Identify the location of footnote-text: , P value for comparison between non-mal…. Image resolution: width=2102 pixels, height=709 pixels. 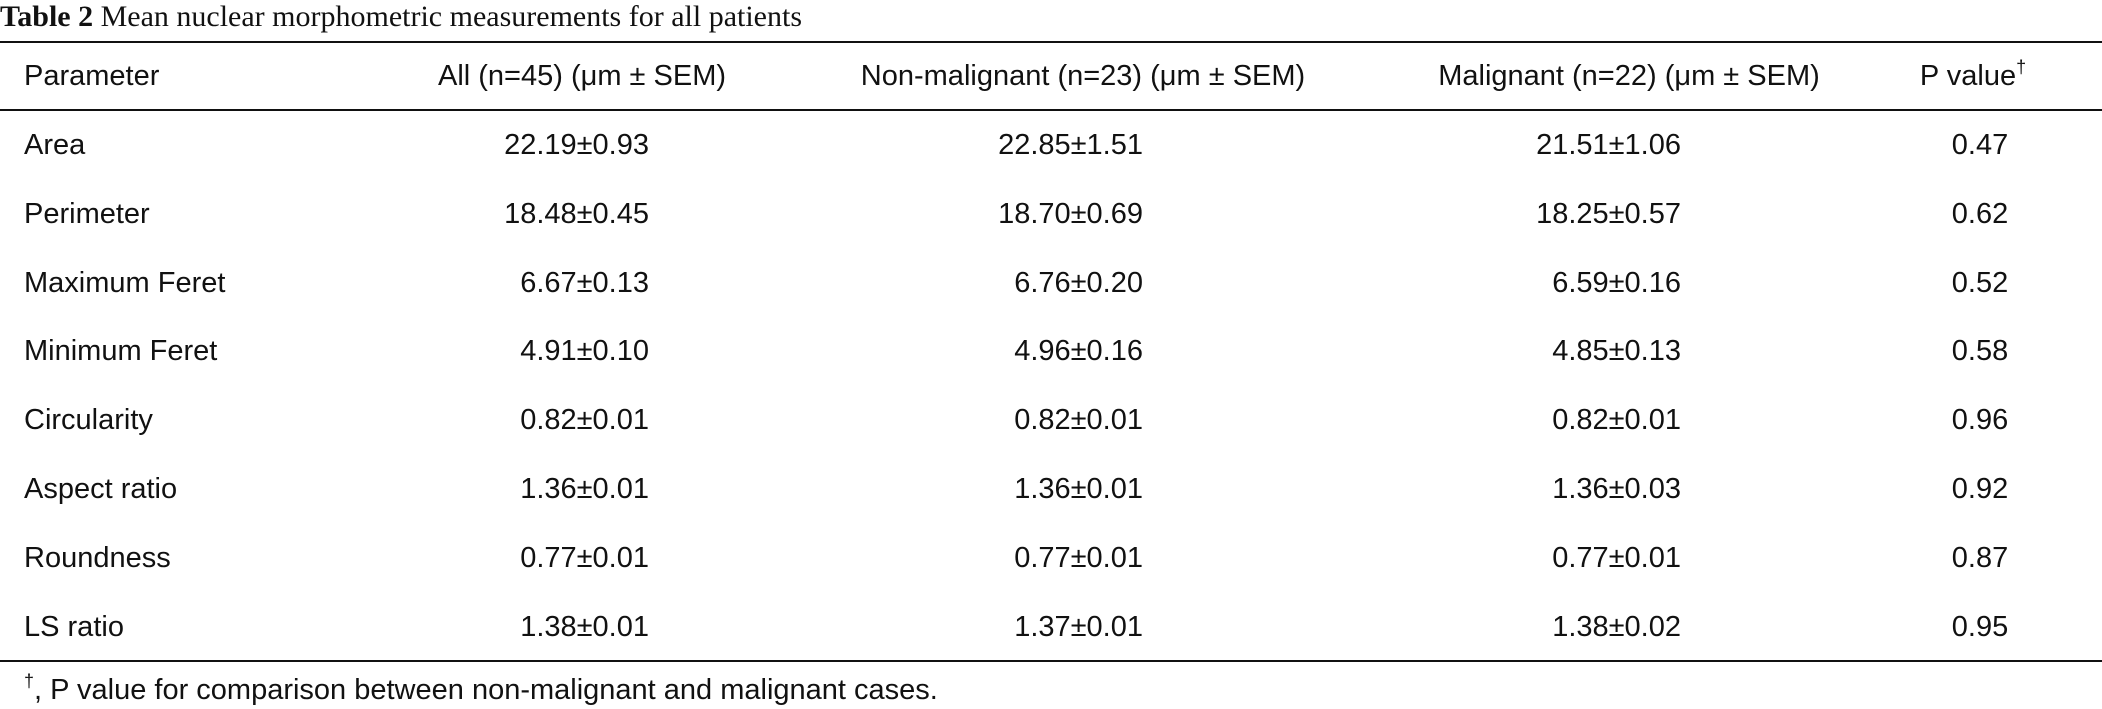
(486, 690).